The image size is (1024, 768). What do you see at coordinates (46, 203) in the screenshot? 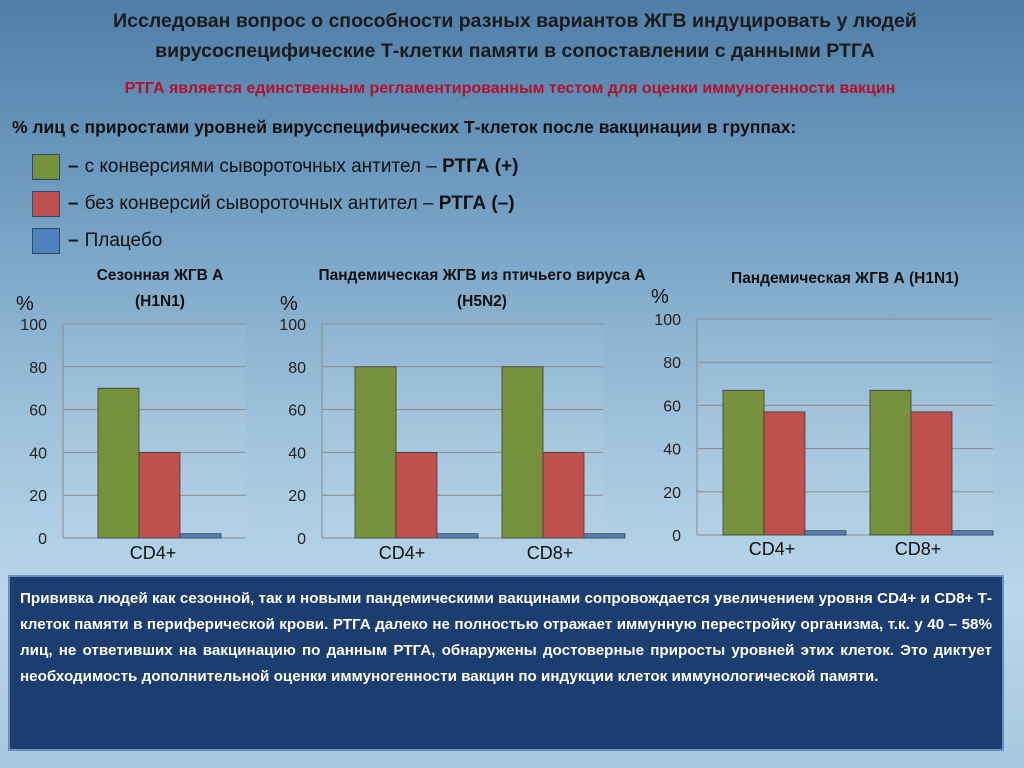
I see `legend-swatch-red` at bounding box center [46, 203].